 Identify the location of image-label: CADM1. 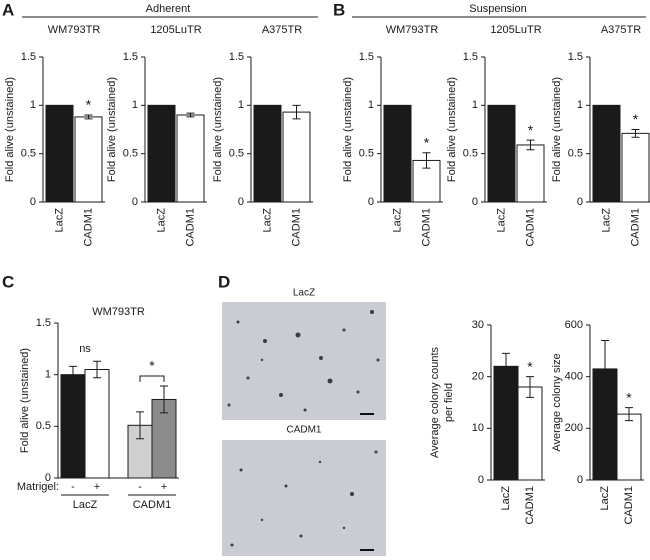
(303, 430).